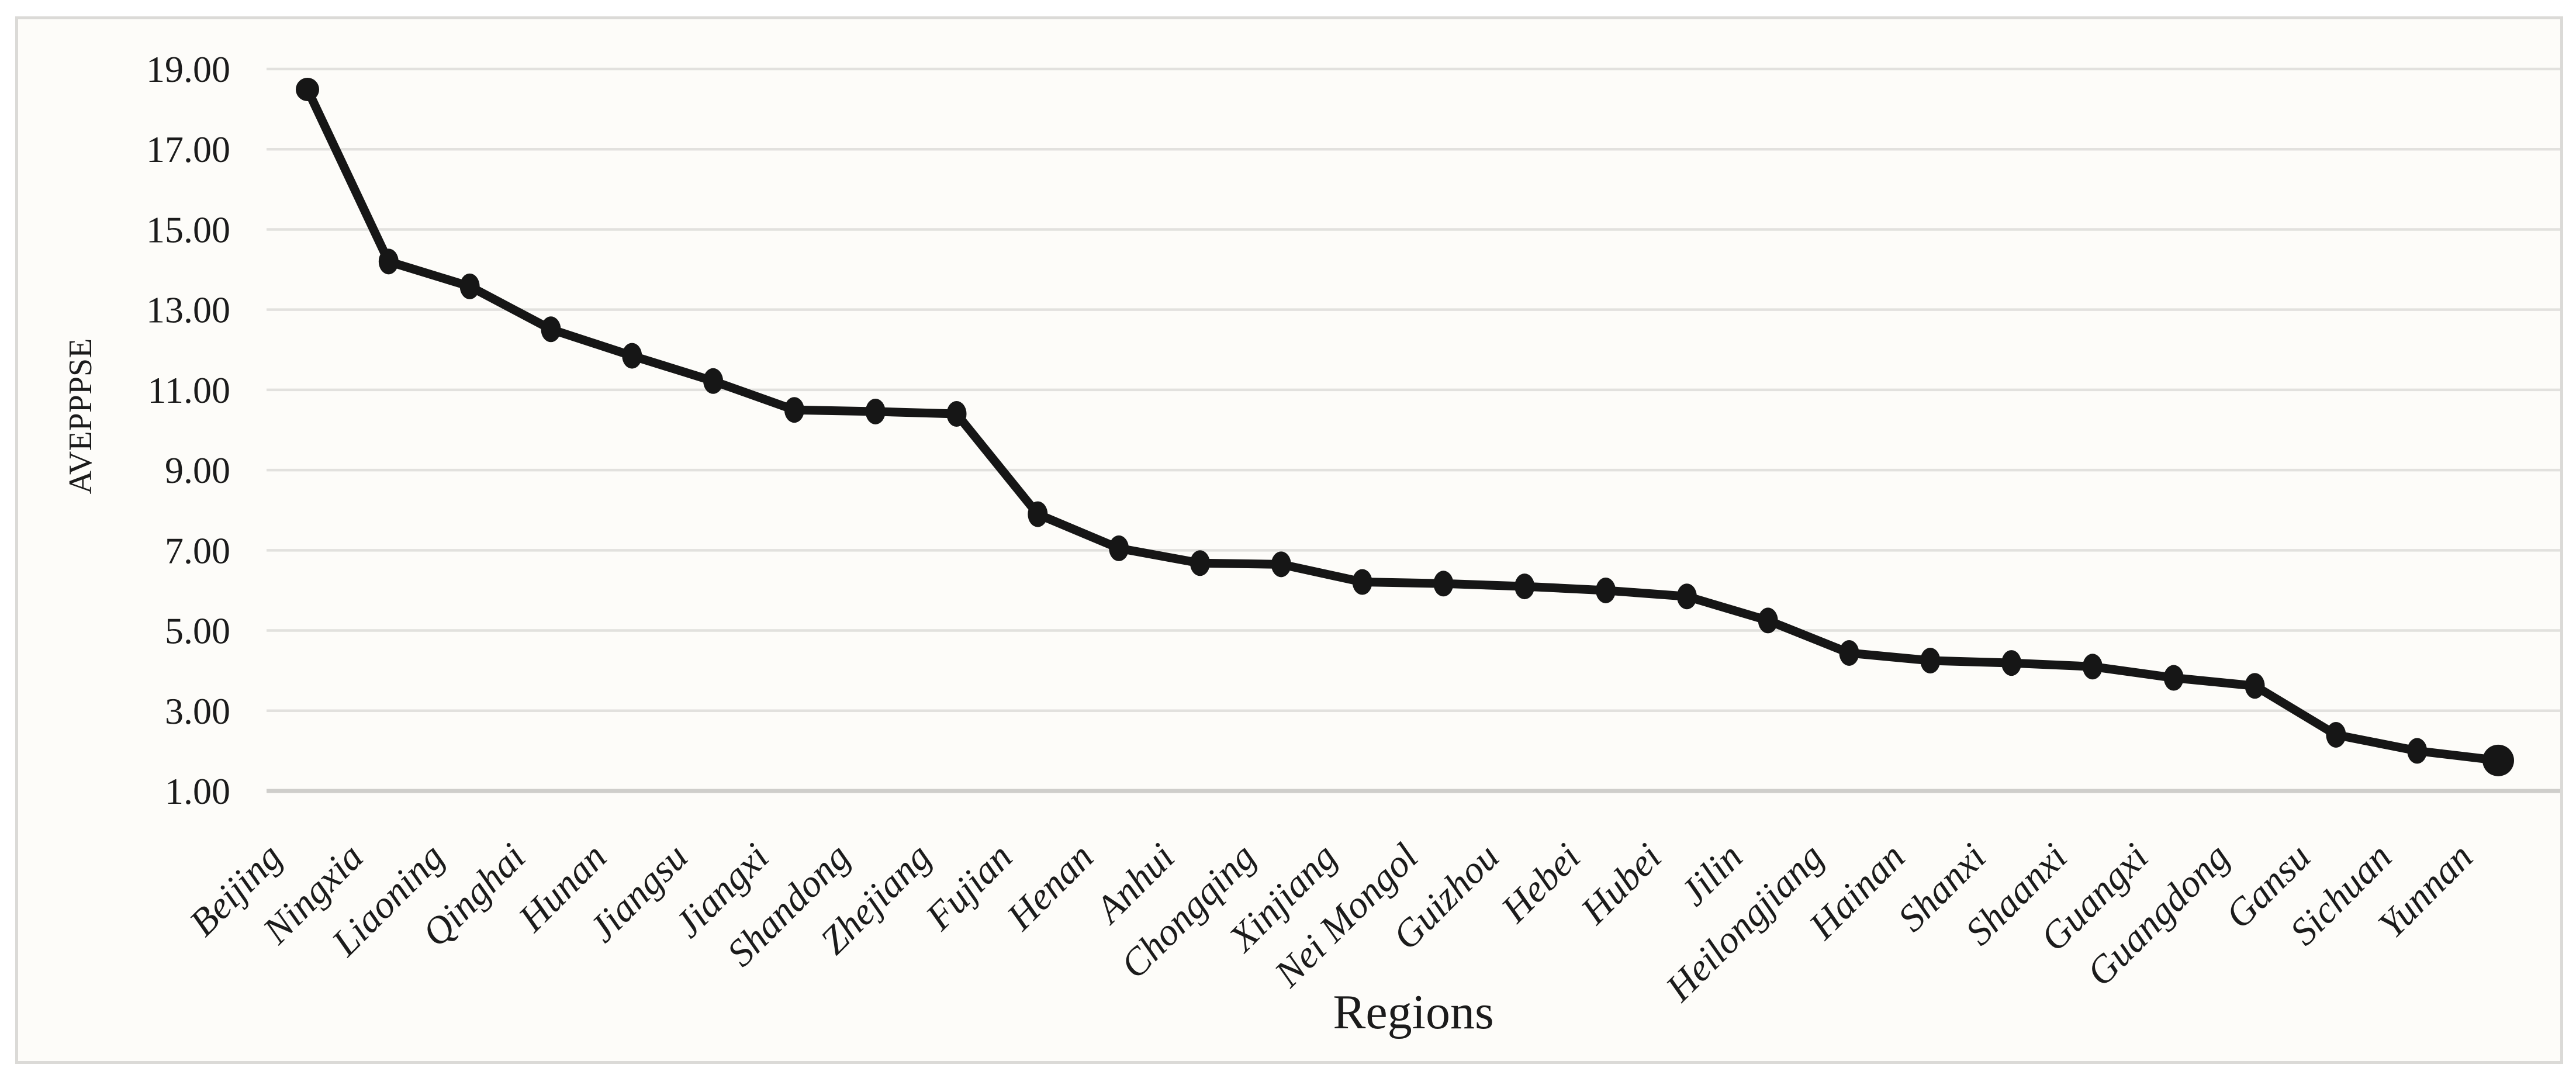 This screenshot has width=2576, height=1085. I want to click on data-point-nei-mongol, so click(1443, 584).